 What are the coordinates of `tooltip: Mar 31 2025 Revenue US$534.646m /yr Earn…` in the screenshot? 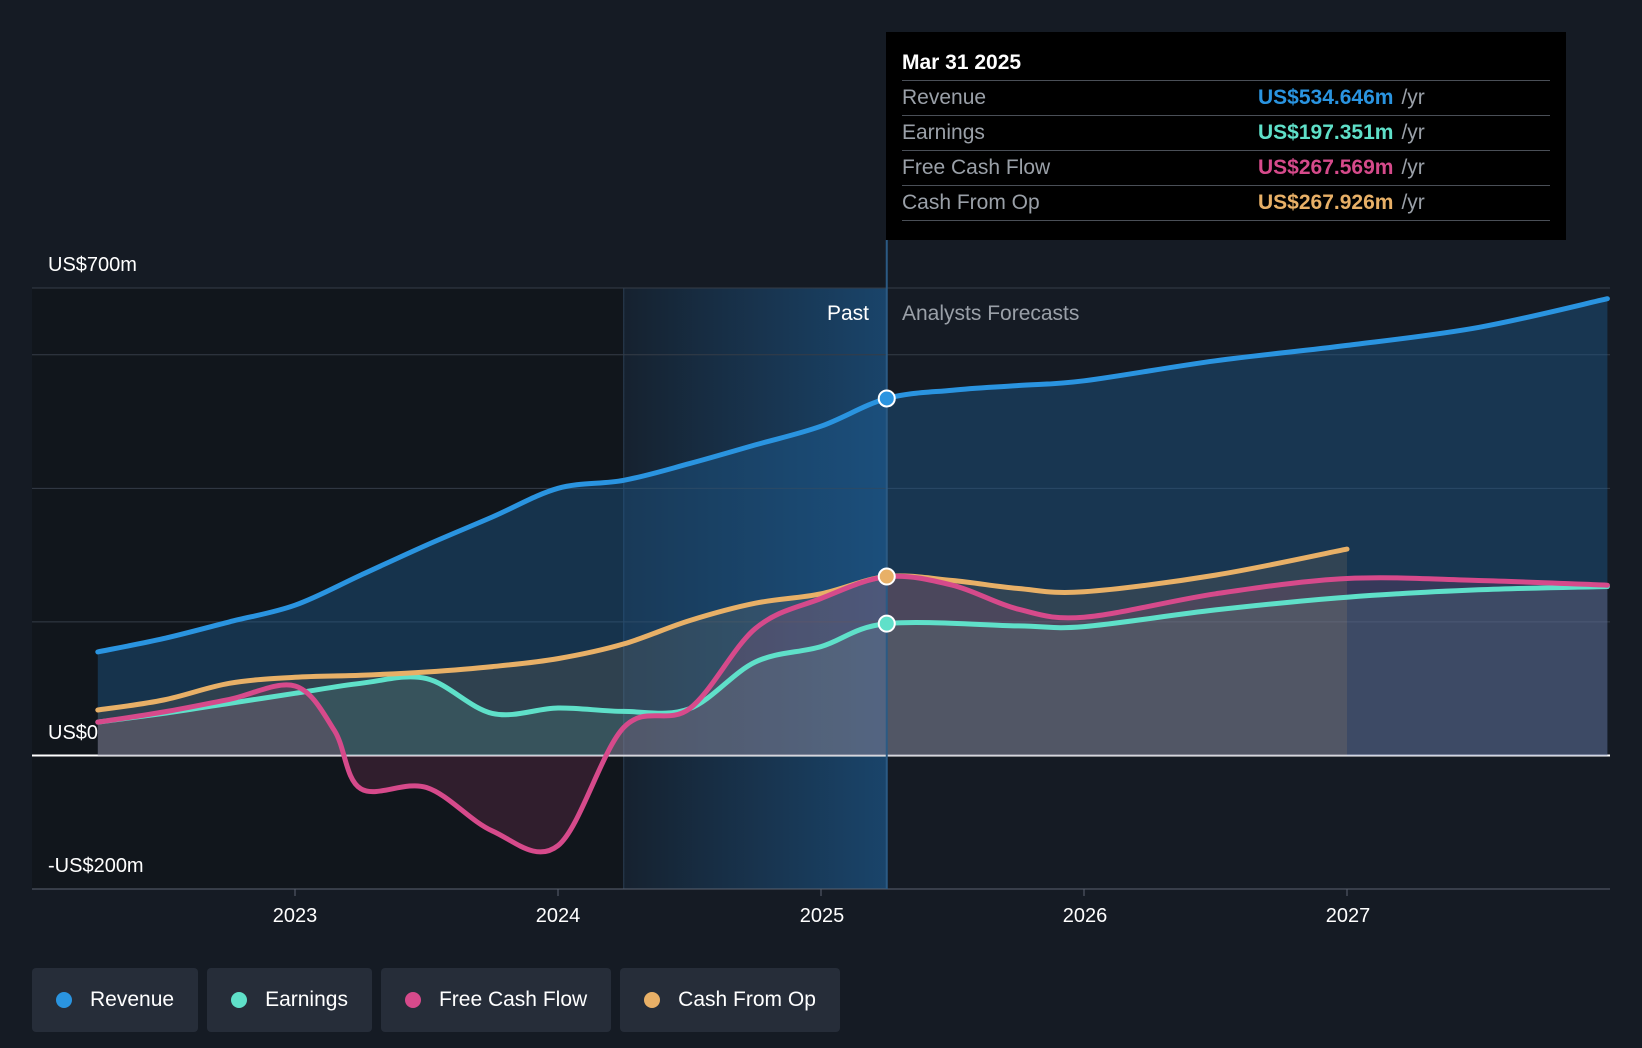 It's located at (1226, 136).